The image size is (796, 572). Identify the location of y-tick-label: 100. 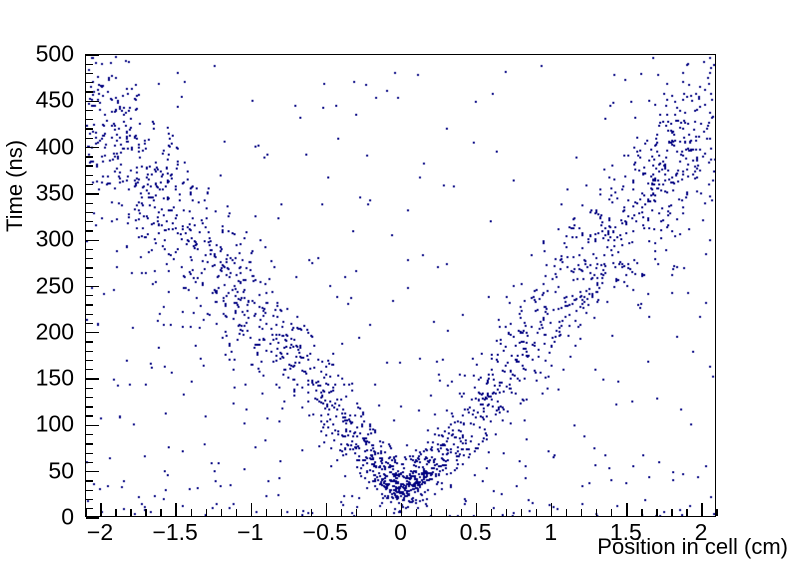
(54, 423).